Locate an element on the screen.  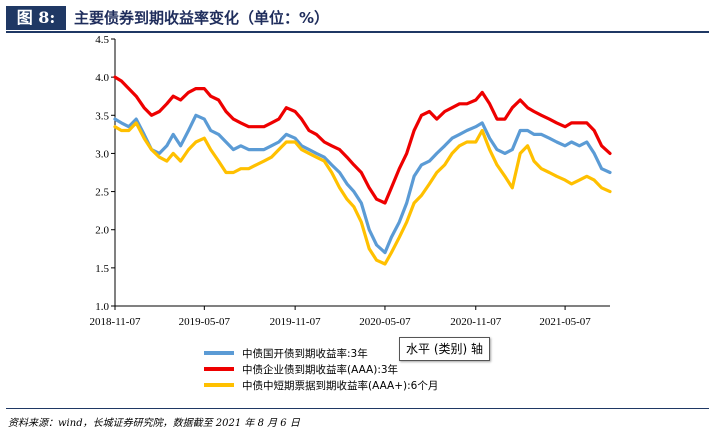
header-divider is located at coordinates (357, 32).